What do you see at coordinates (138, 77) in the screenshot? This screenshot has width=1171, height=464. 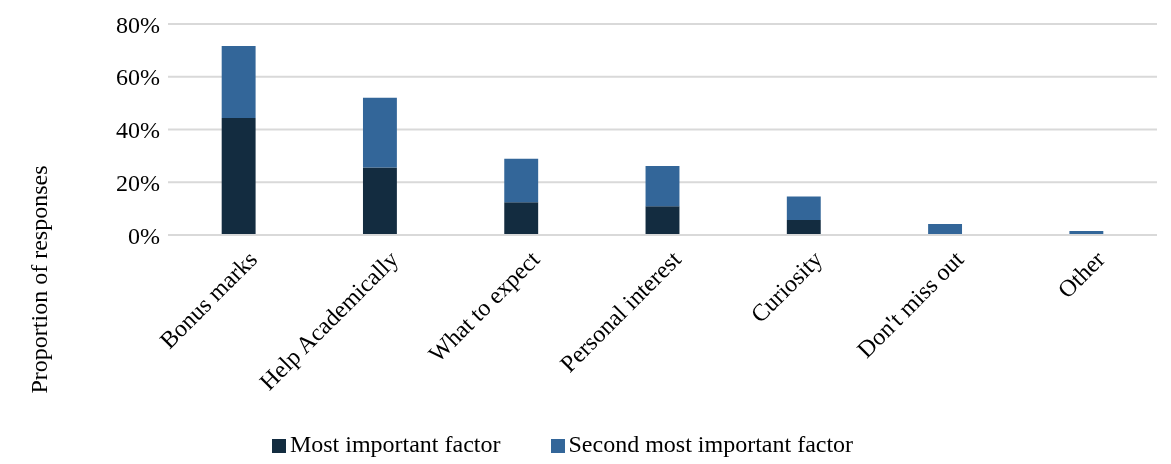 I see `y-tick-label: 60%` at bounding box center [138, 77].